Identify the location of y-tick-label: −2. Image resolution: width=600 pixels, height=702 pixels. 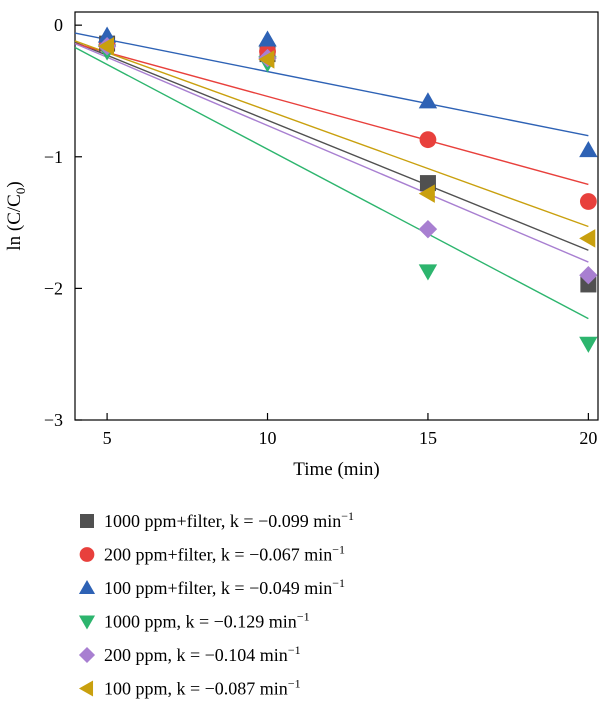
(53, 288).